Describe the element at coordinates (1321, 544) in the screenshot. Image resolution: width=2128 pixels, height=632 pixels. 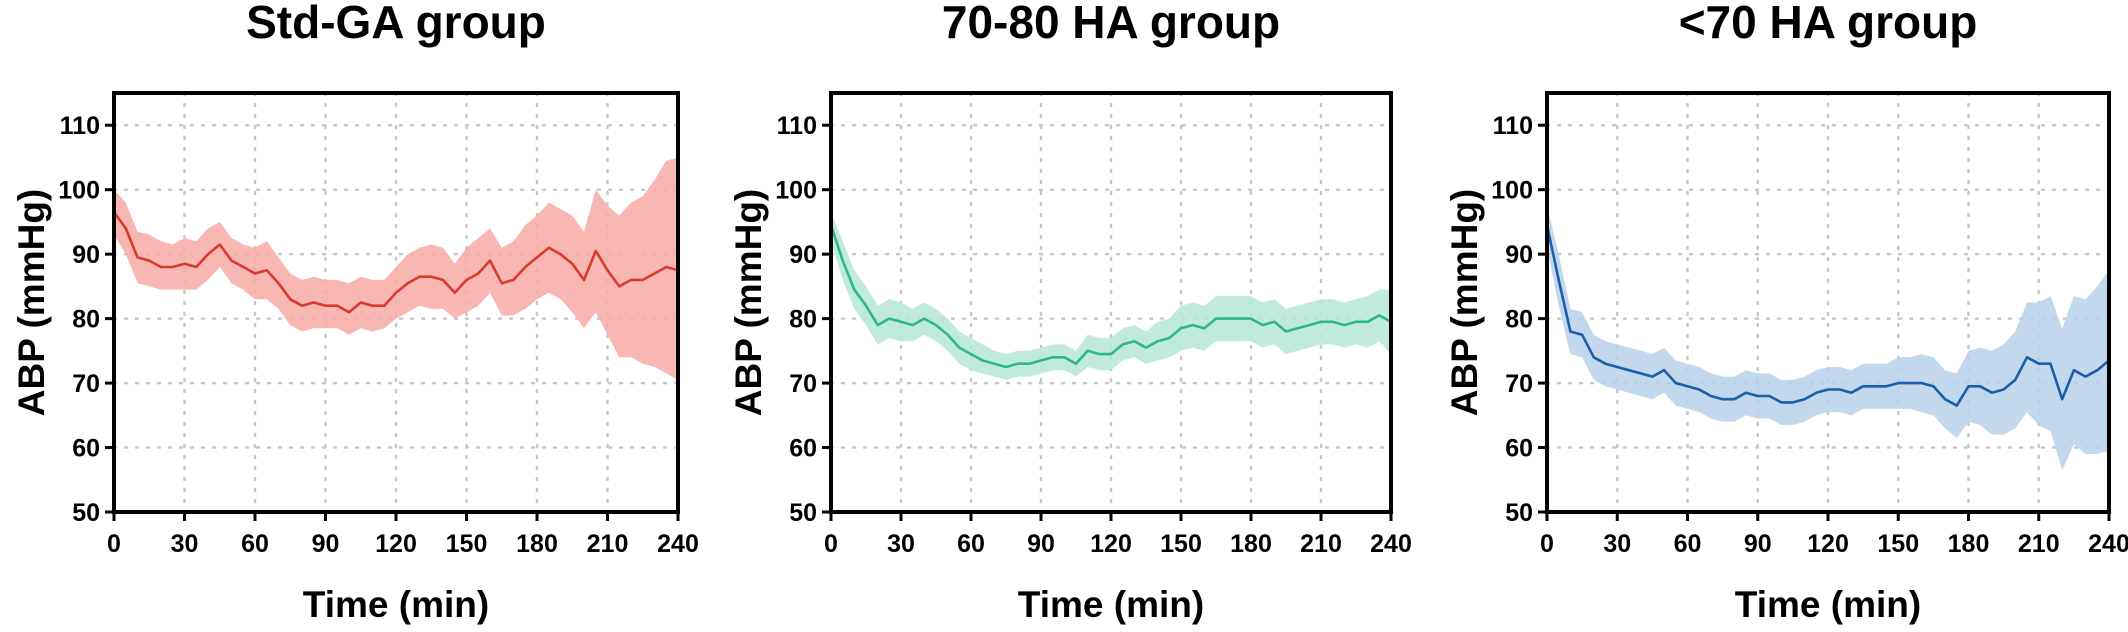
I see `x-tick-label: 210` at that location.